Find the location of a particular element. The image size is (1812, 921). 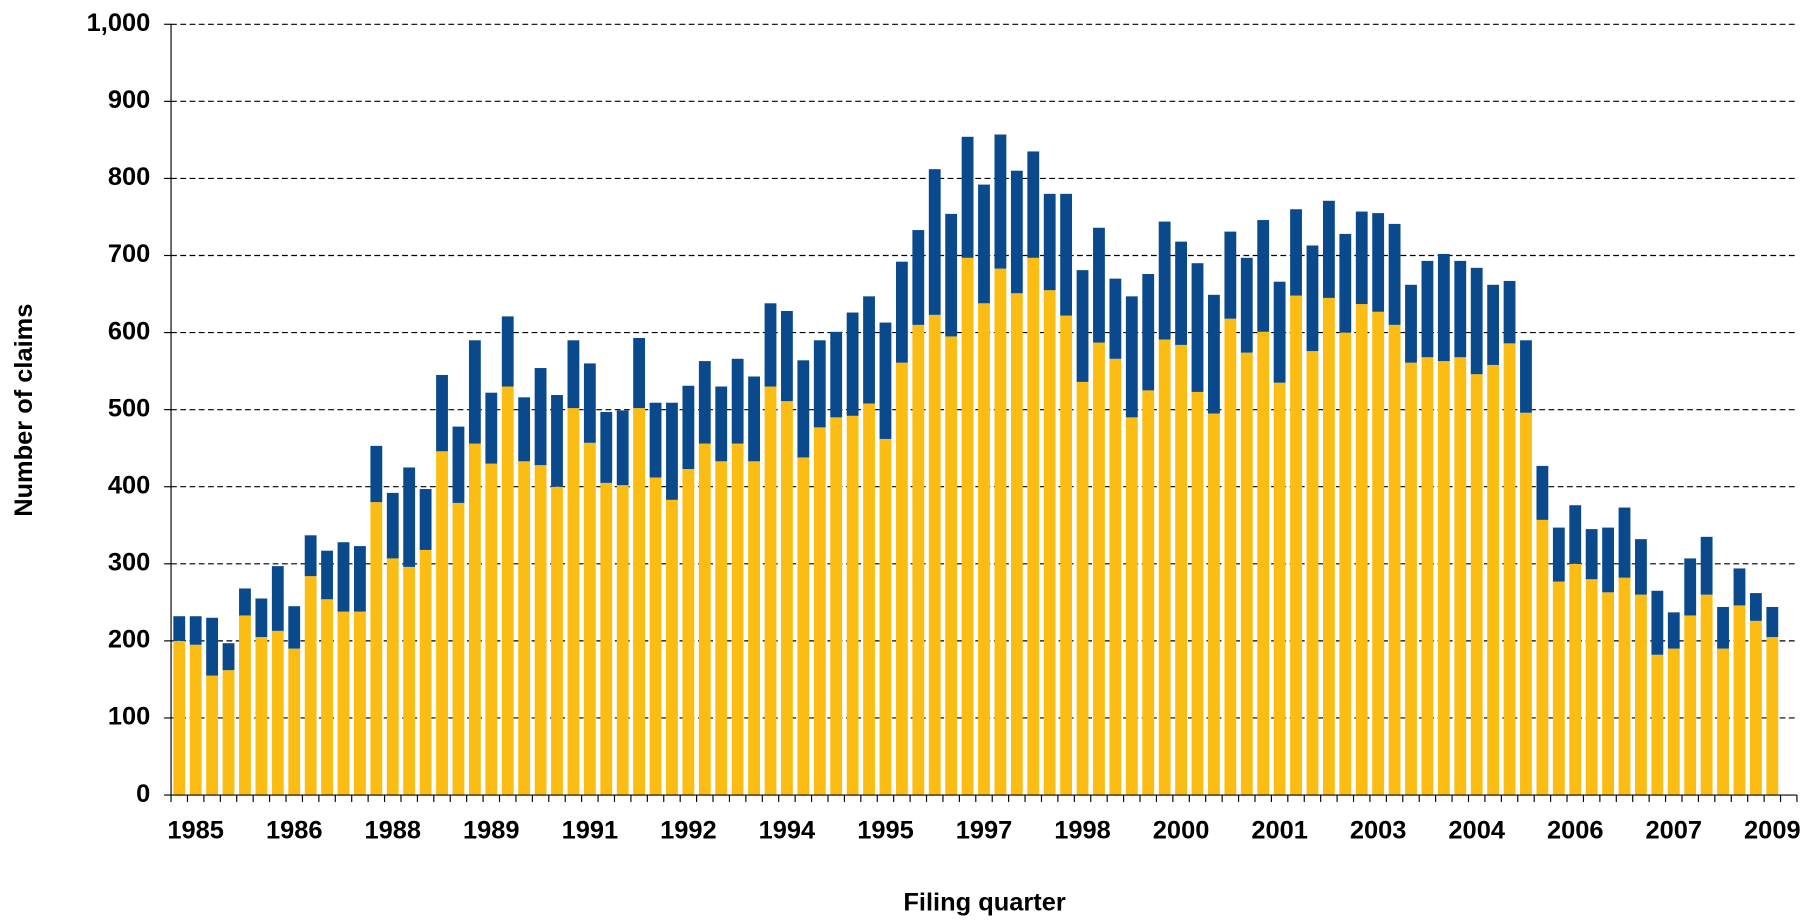

x-tick-label: 1997 is located at coordinates (984, 831).